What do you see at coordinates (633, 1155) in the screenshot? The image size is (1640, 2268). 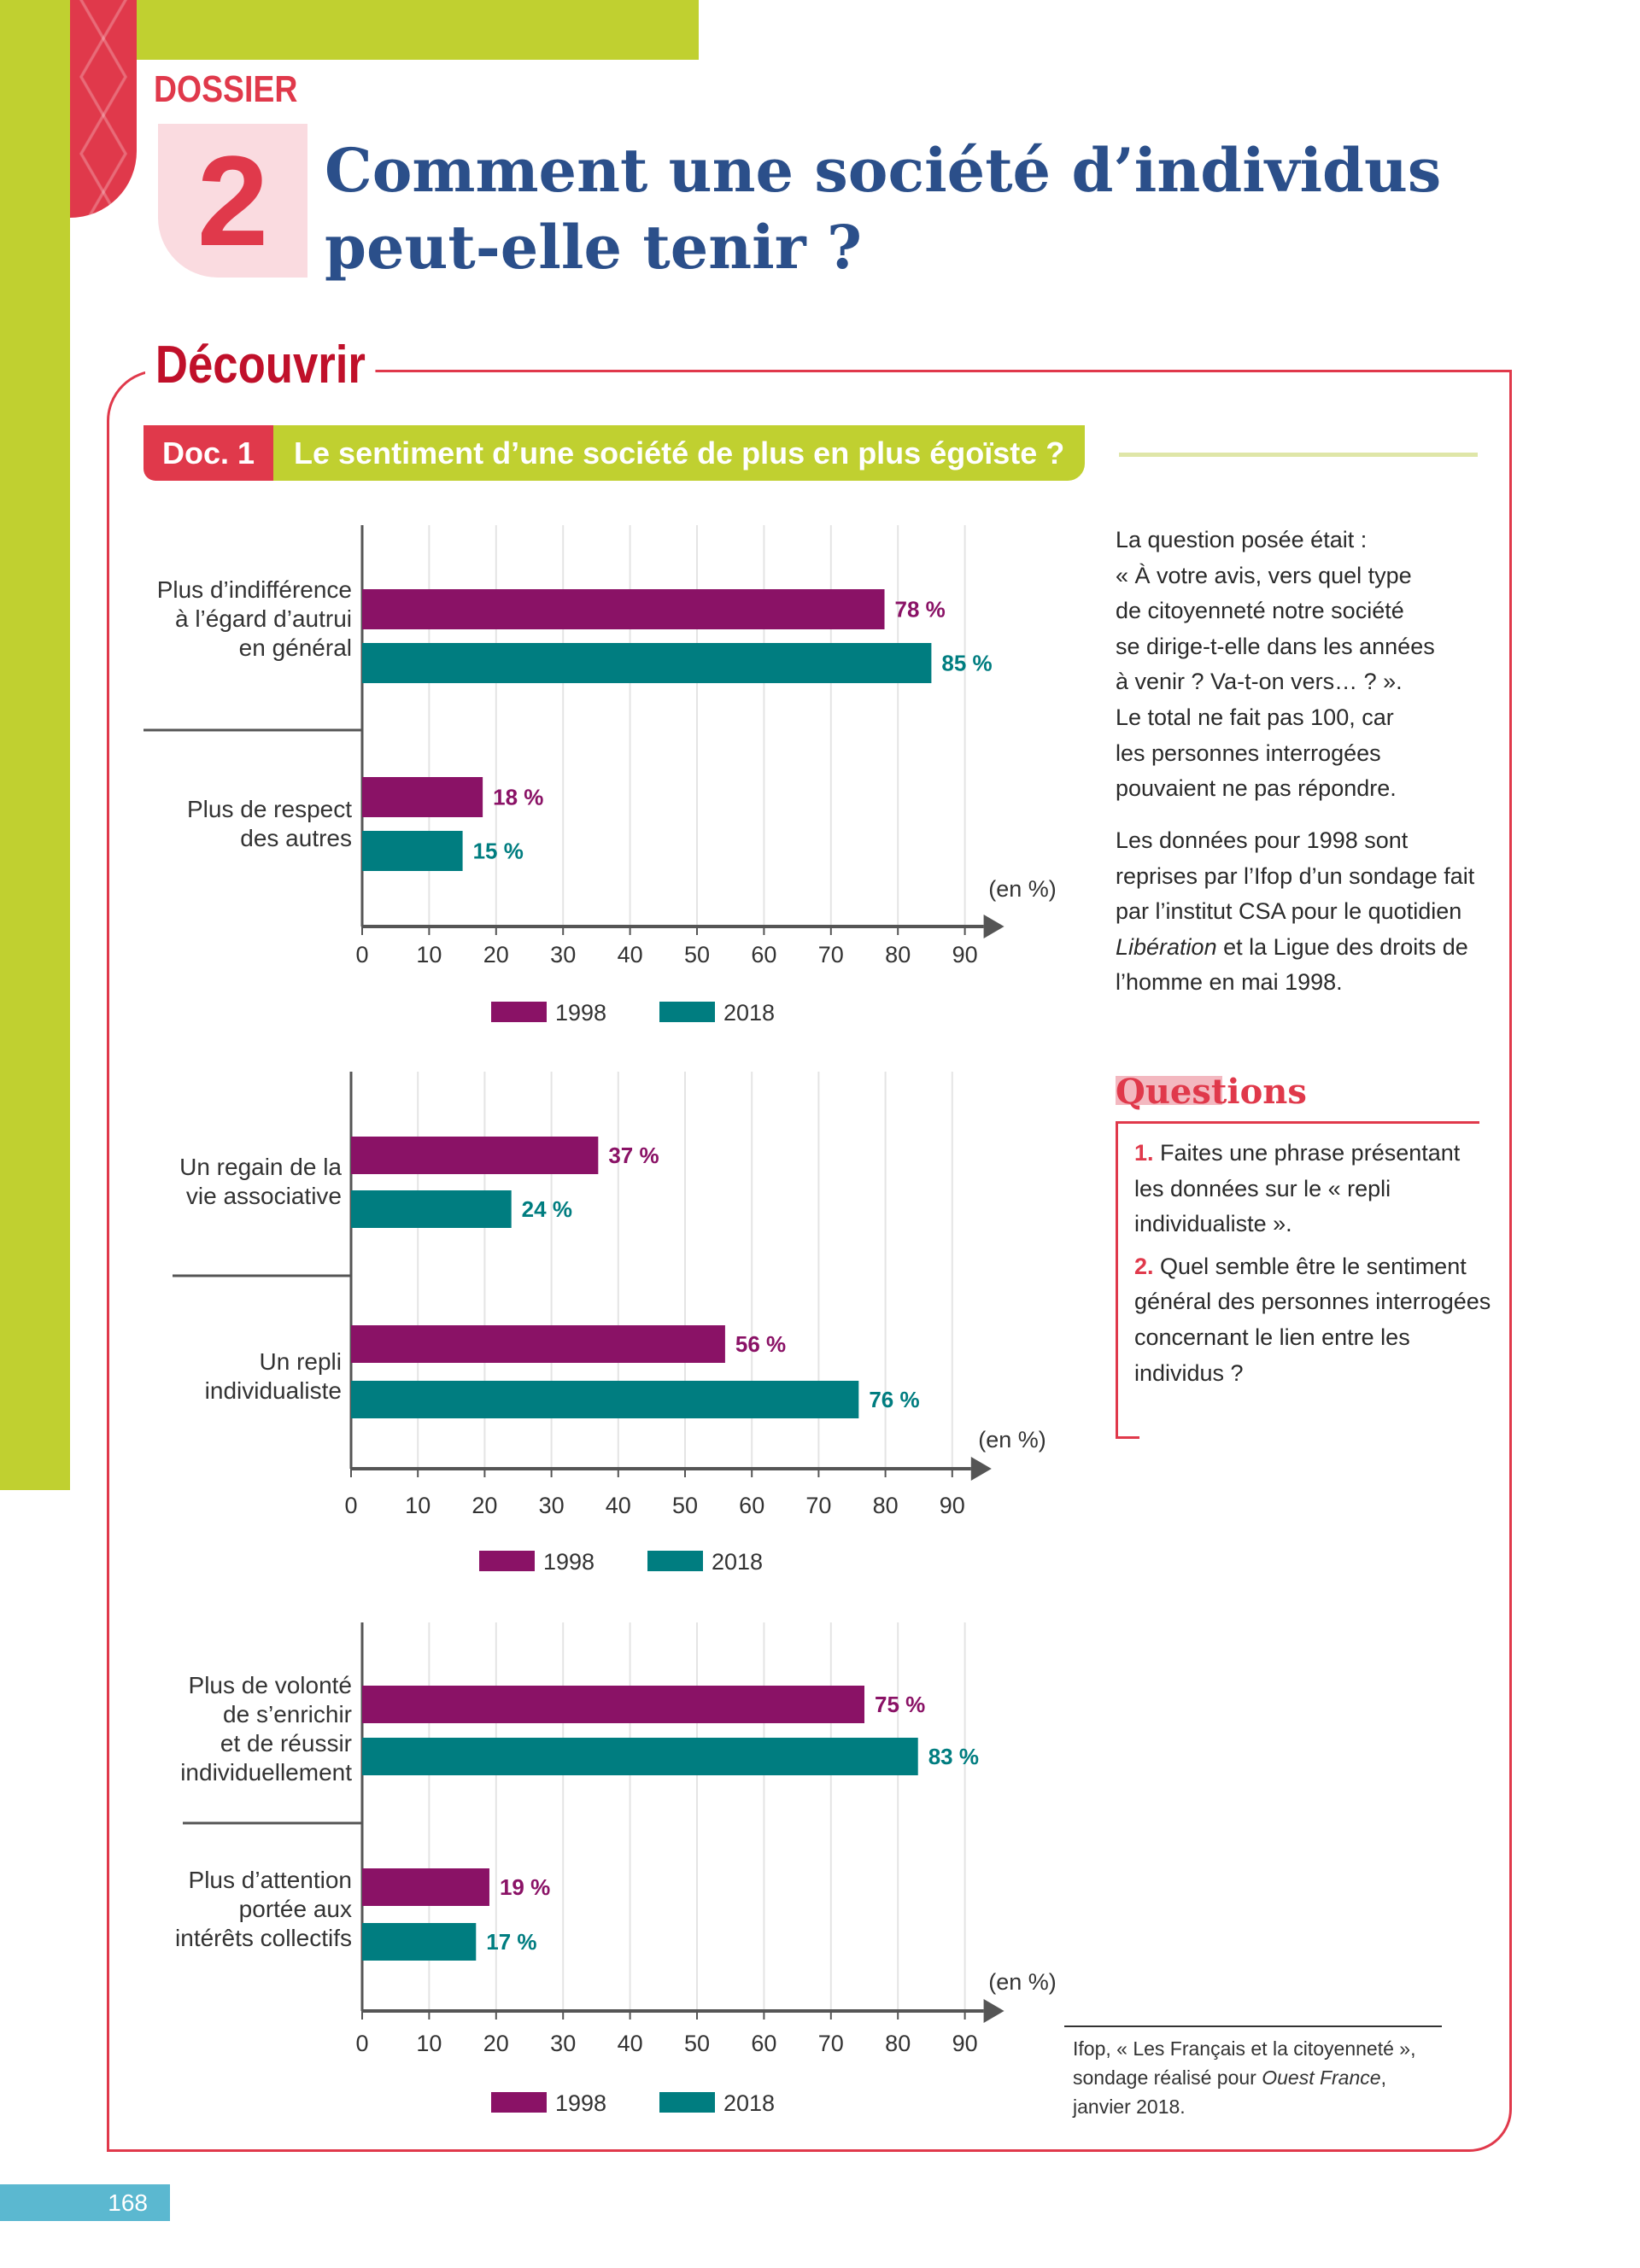 I see `bar-value-label: 37 %` at bounding box center [633, 1155].